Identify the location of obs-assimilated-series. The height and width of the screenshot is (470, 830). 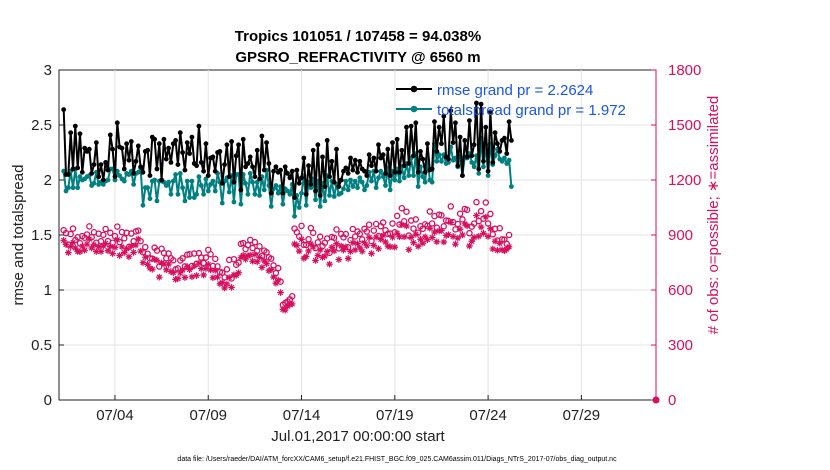
(286, 263).